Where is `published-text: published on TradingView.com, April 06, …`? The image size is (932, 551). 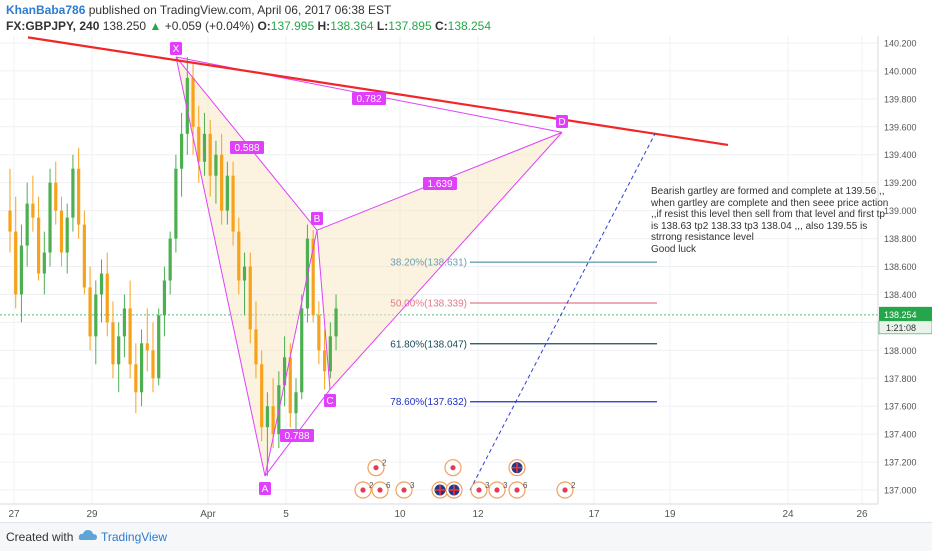 published-text: published on TradingView.com, April 06, … is located at coordinates (240, 10).